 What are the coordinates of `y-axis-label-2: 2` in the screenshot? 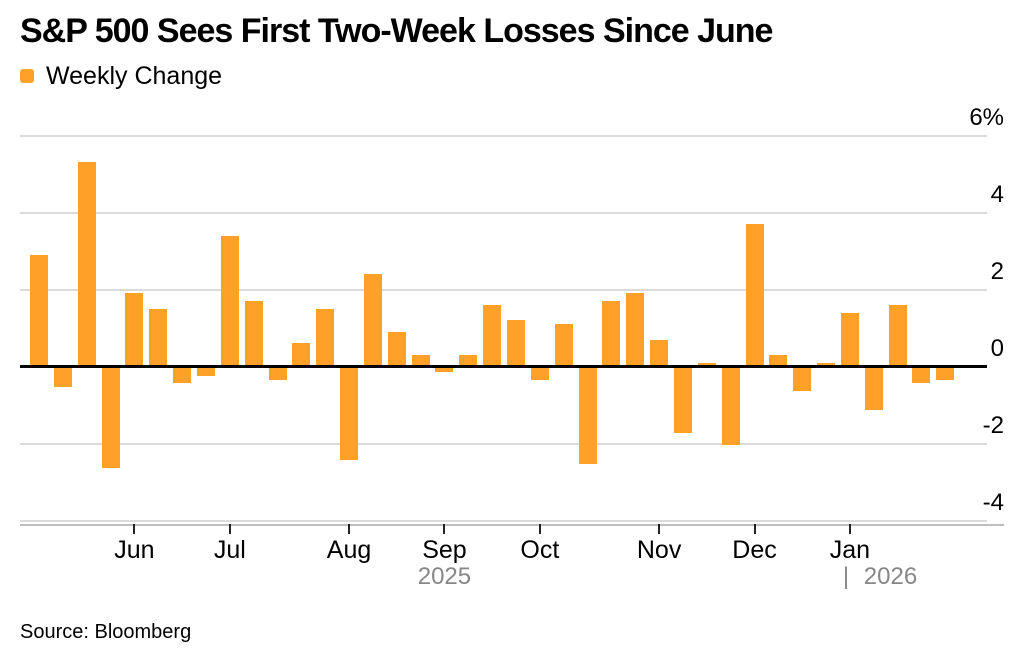 It's located at (997, 271).